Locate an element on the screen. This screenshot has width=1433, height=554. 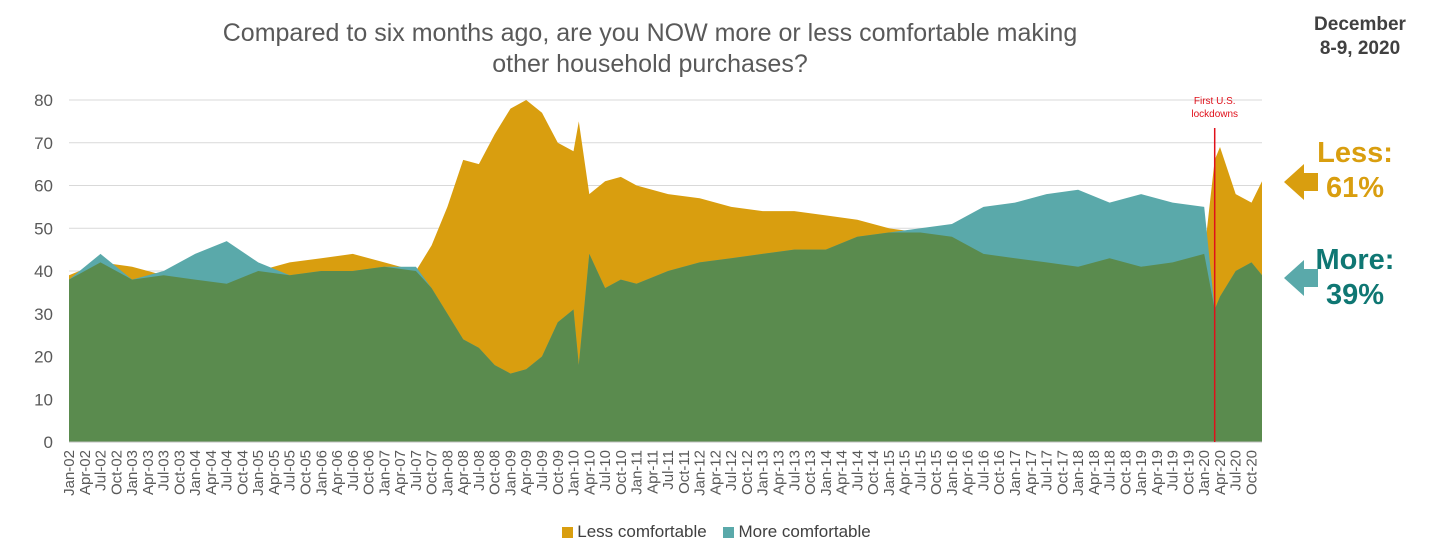
survey-date-line1: December is located at coordinates (1360, 24).